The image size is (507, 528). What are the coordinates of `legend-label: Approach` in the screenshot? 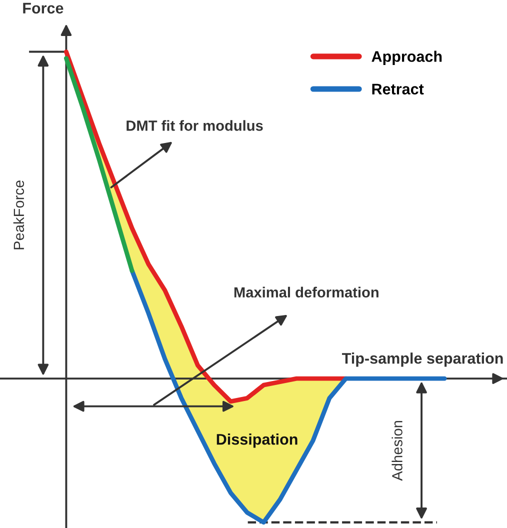 It's located at (407, 57).